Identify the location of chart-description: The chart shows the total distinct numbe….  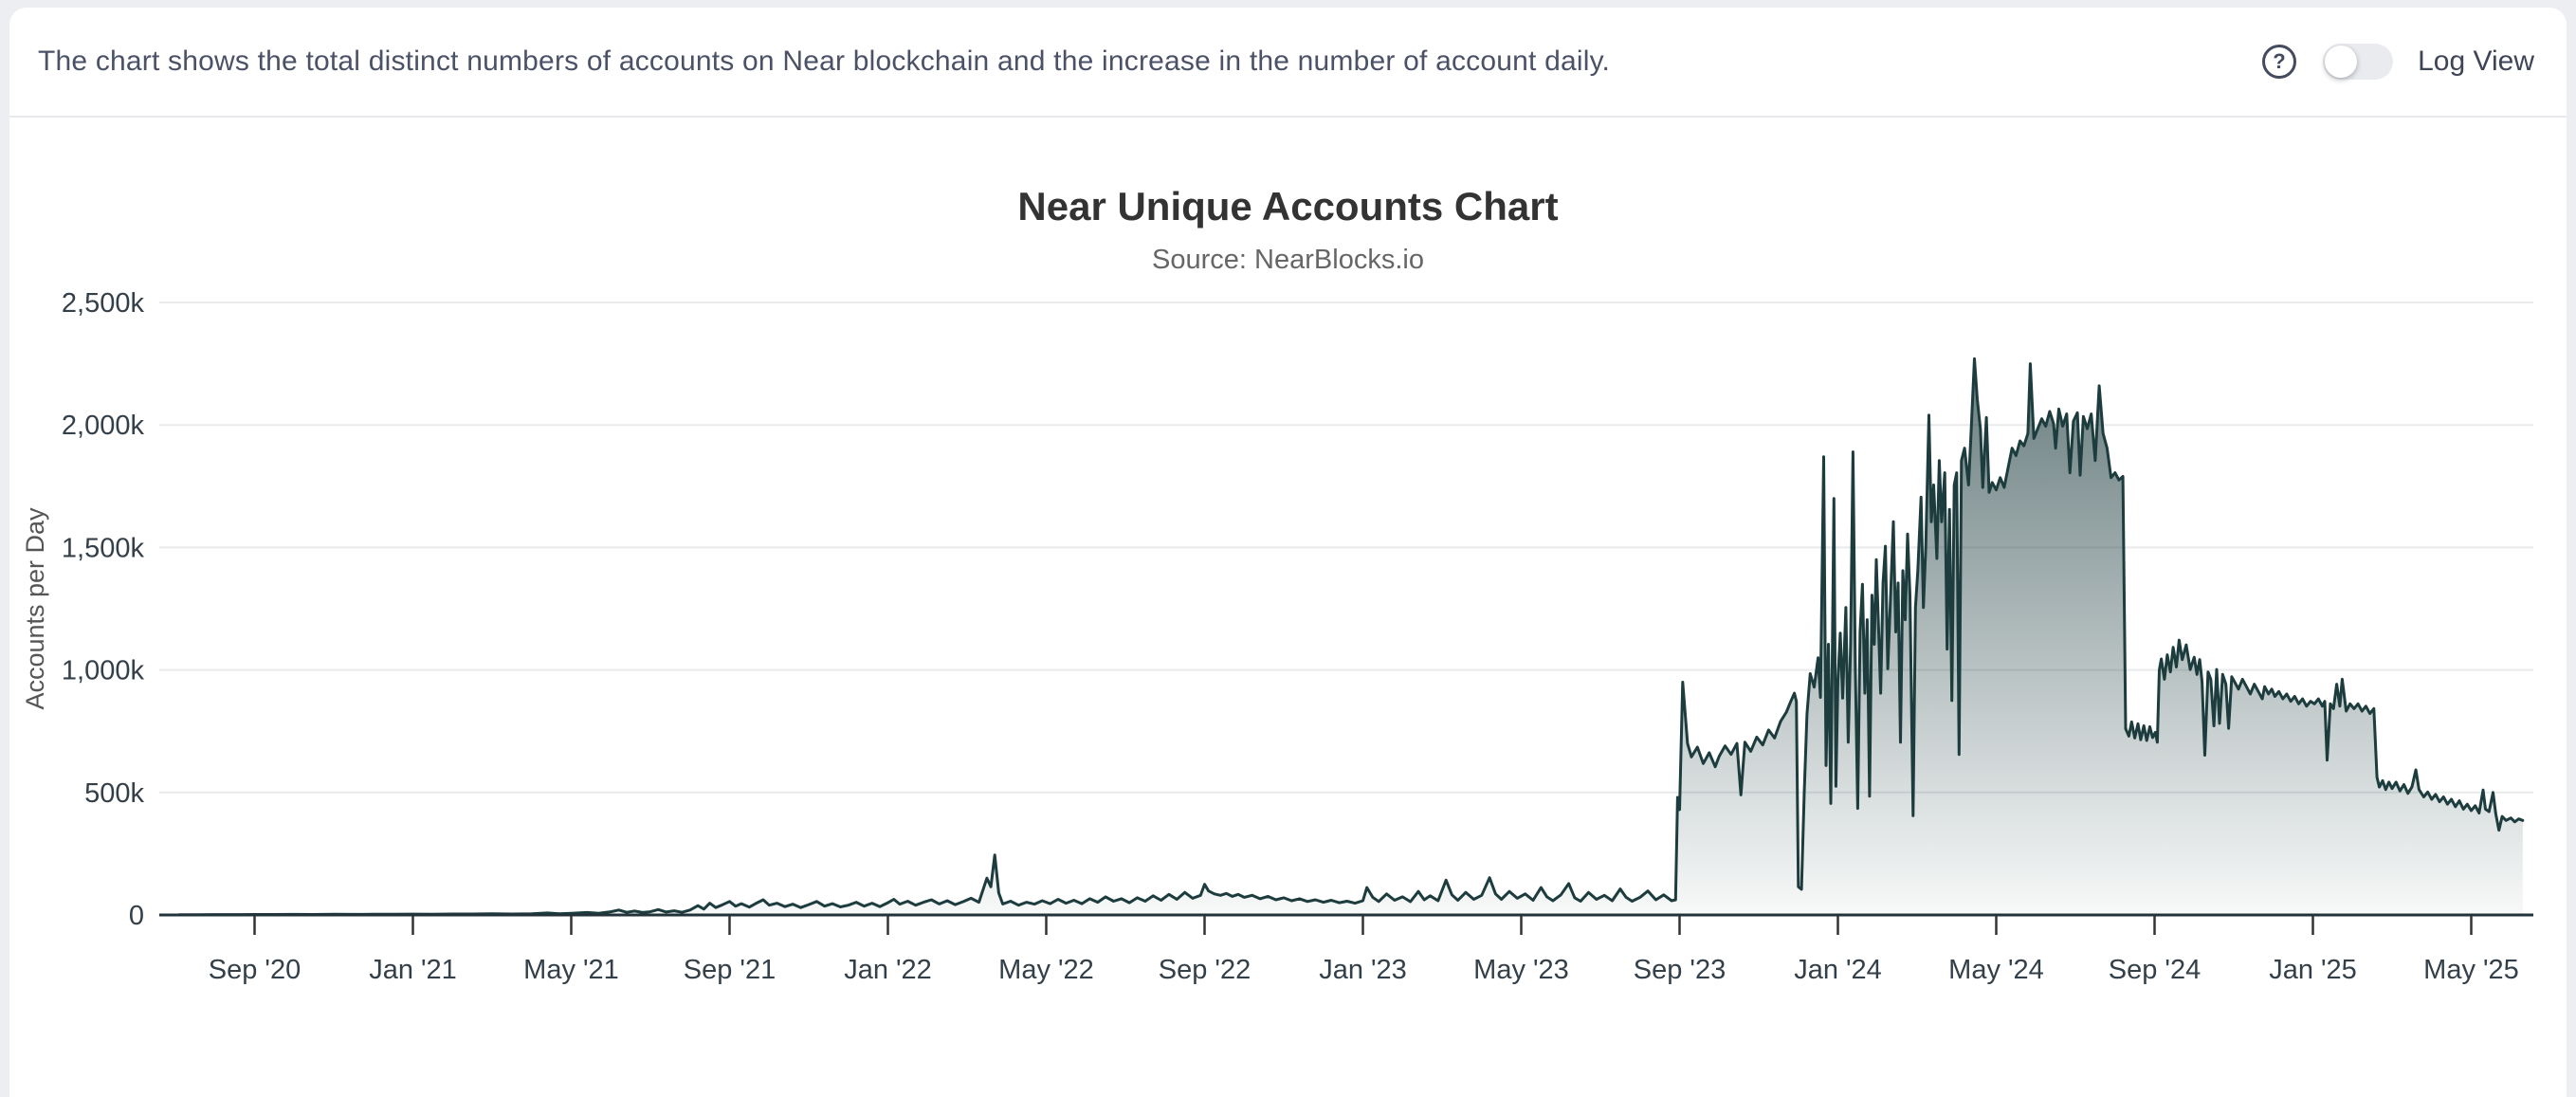
(824, 61).